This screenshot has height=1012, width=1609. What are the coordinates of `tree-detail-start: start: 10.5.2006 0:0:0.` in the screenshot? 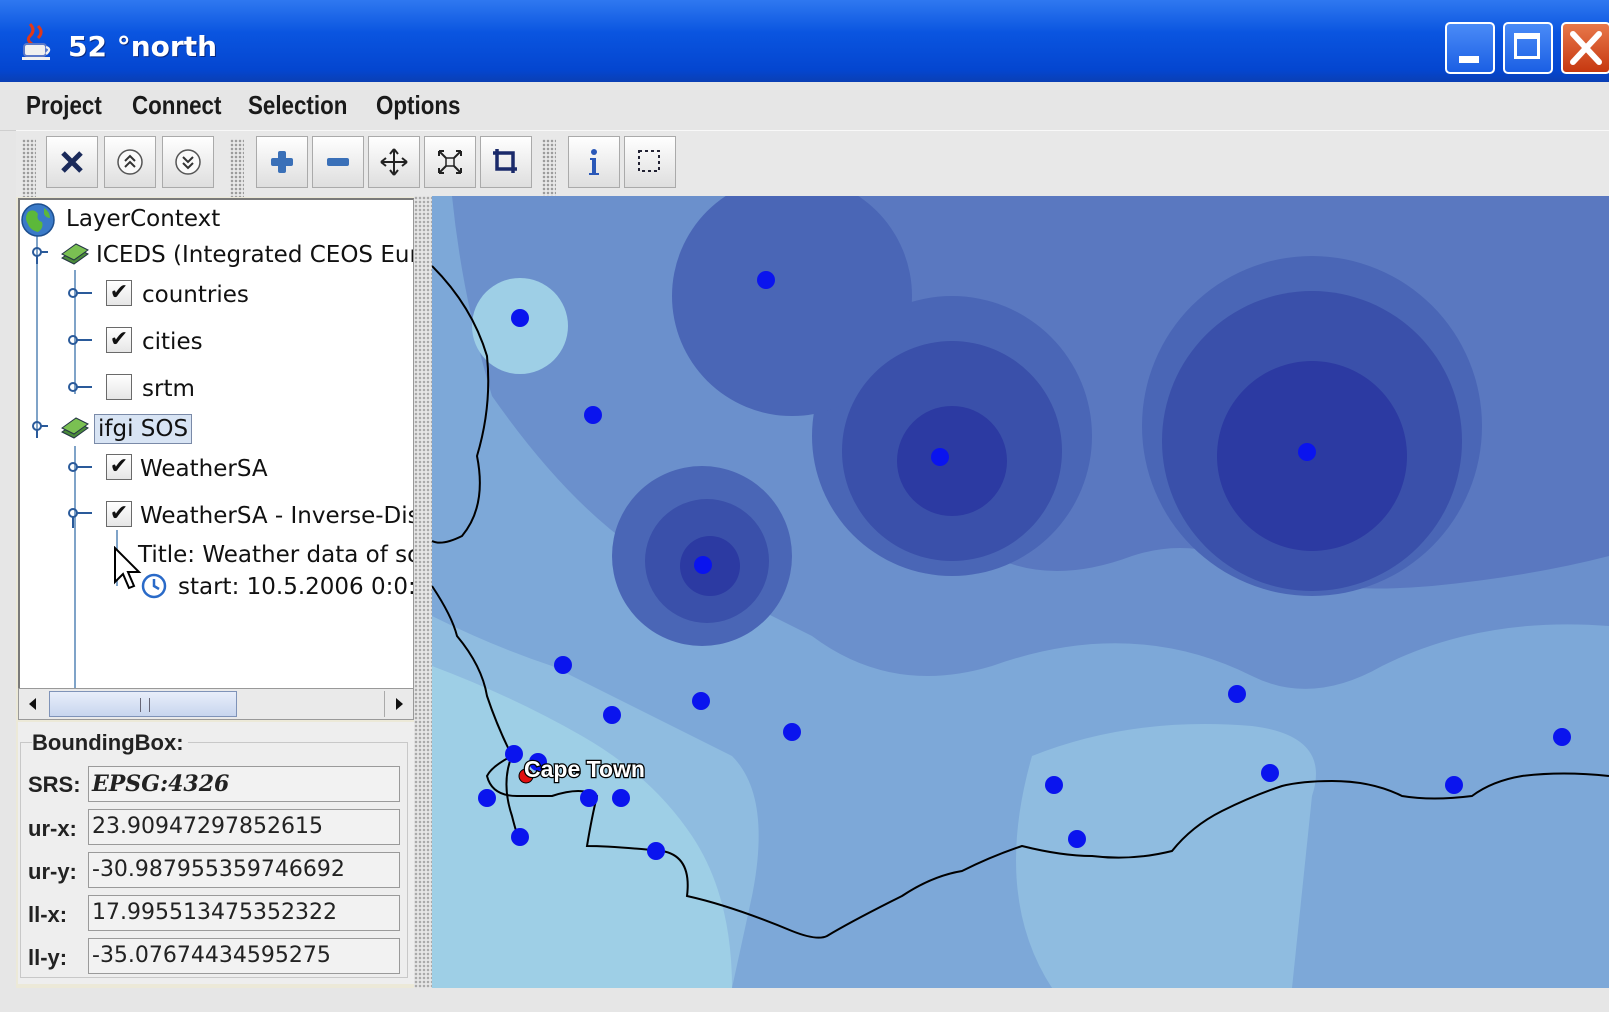 It's located at (296, 587).